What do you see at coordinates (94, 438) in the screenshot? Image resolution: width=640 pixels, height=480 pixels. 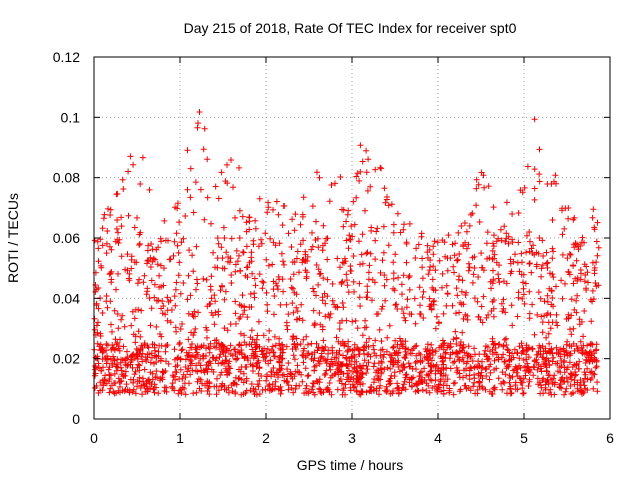 I see `x-tick-label: 0` at bounding box center [94, 438].